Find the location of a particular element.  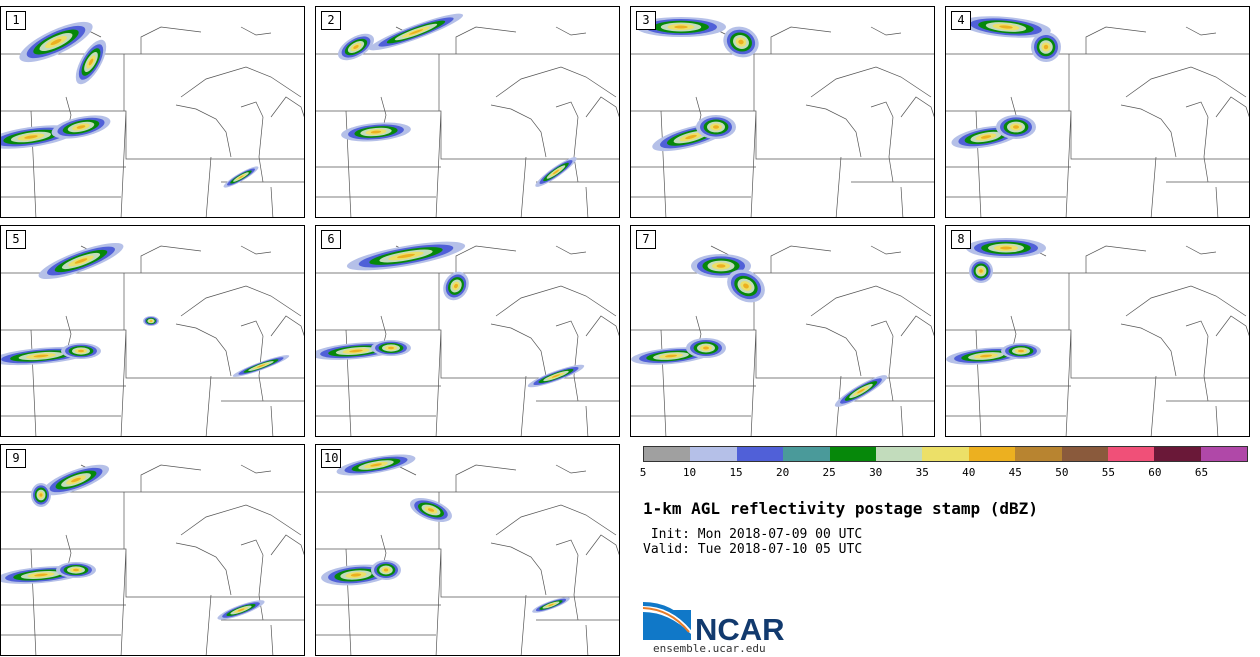

colorbar-tick: 40 is located at coordinates (969, 472).